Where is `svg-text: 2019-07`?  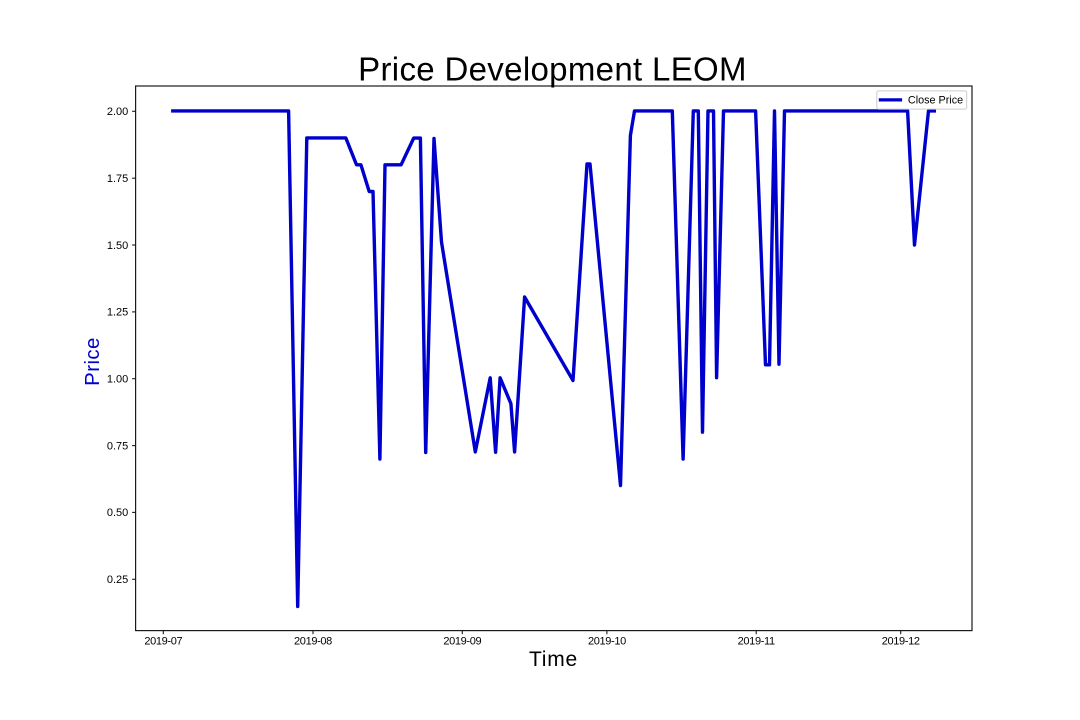 svg-text: 2019-07 is located at coordinates (163, 642).